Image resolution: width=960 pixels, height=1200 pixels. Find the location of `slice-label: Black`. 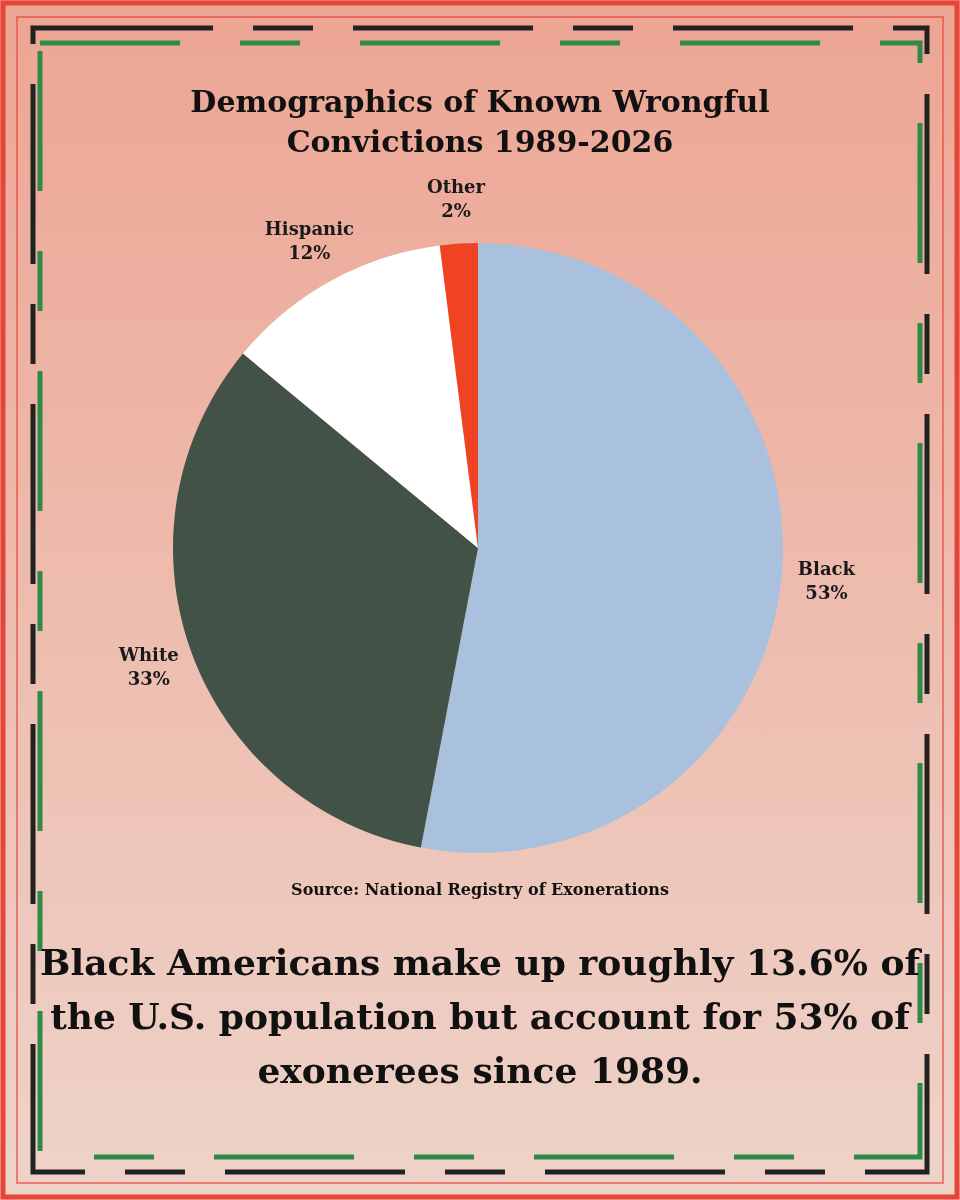

slice-label: Black is located at coordinates (826, 568).